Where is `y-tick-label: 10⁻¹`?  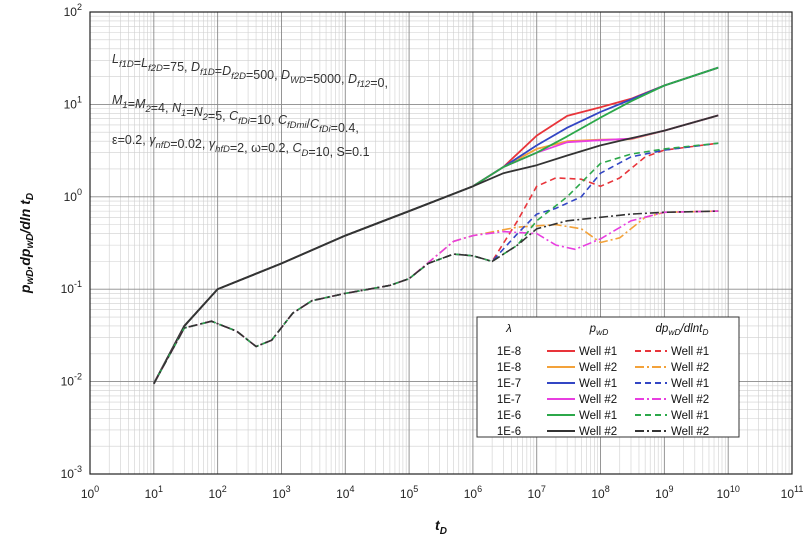 y-tick-label: 10⁻¹ is located at coordinates (71, 287).